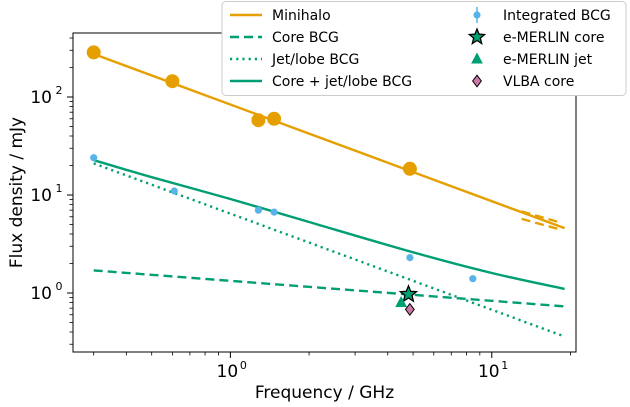  What do you see at coordinates (41, 294) in the screenshot?
I see `y-tick-label-0: 10` at bounding box center [41, 294].